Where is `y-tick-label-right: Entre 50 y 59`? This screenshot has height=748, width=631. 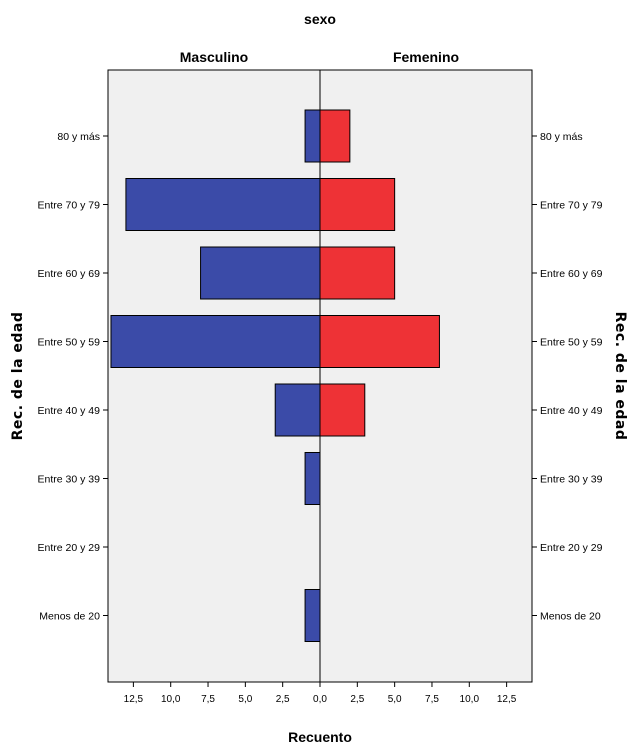 y-tick-label-right: Entre 50 y 59 is located at coordinates (571, 343).